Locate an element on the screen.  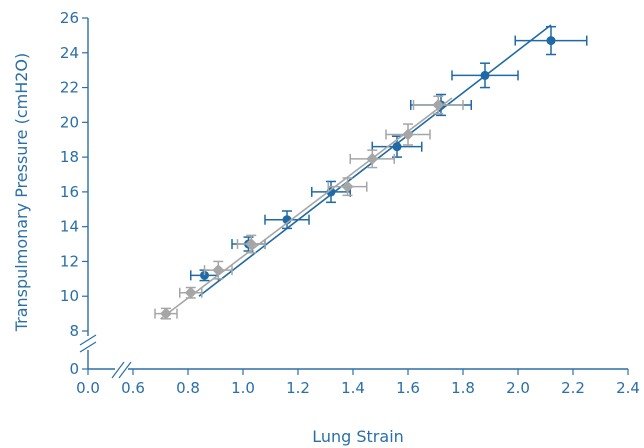
y-tick-label: 24 is located at coordinates (69, 53).